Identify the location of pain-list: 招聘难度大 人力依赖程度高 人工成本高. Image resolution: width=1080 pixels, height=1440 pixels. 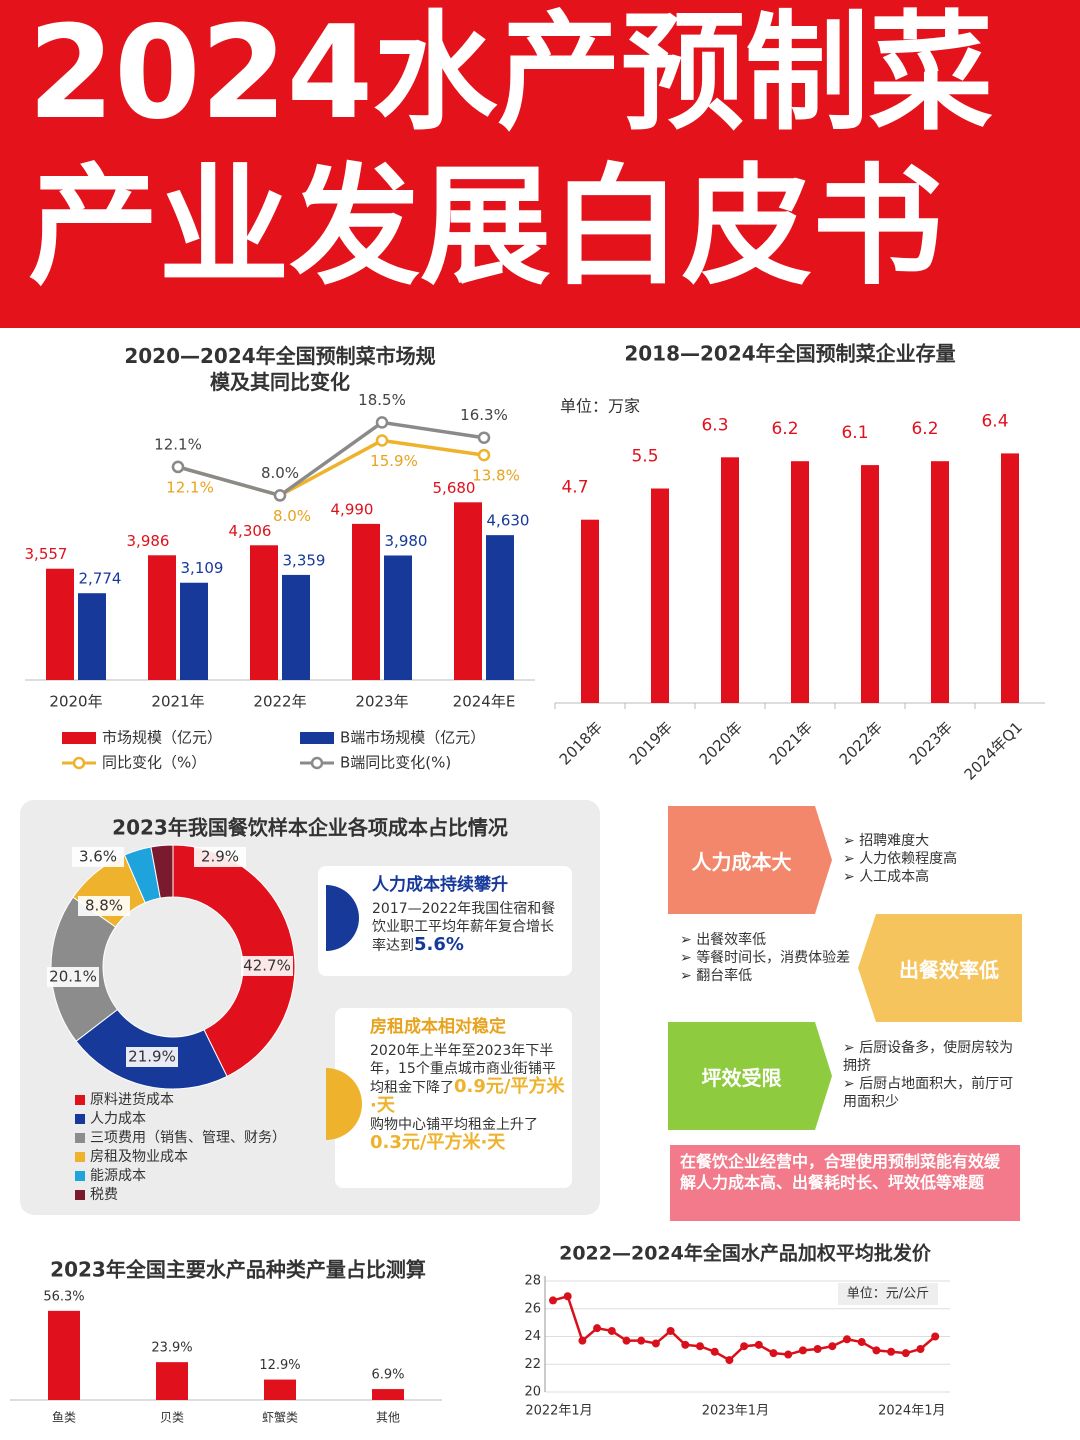
(928, 859).